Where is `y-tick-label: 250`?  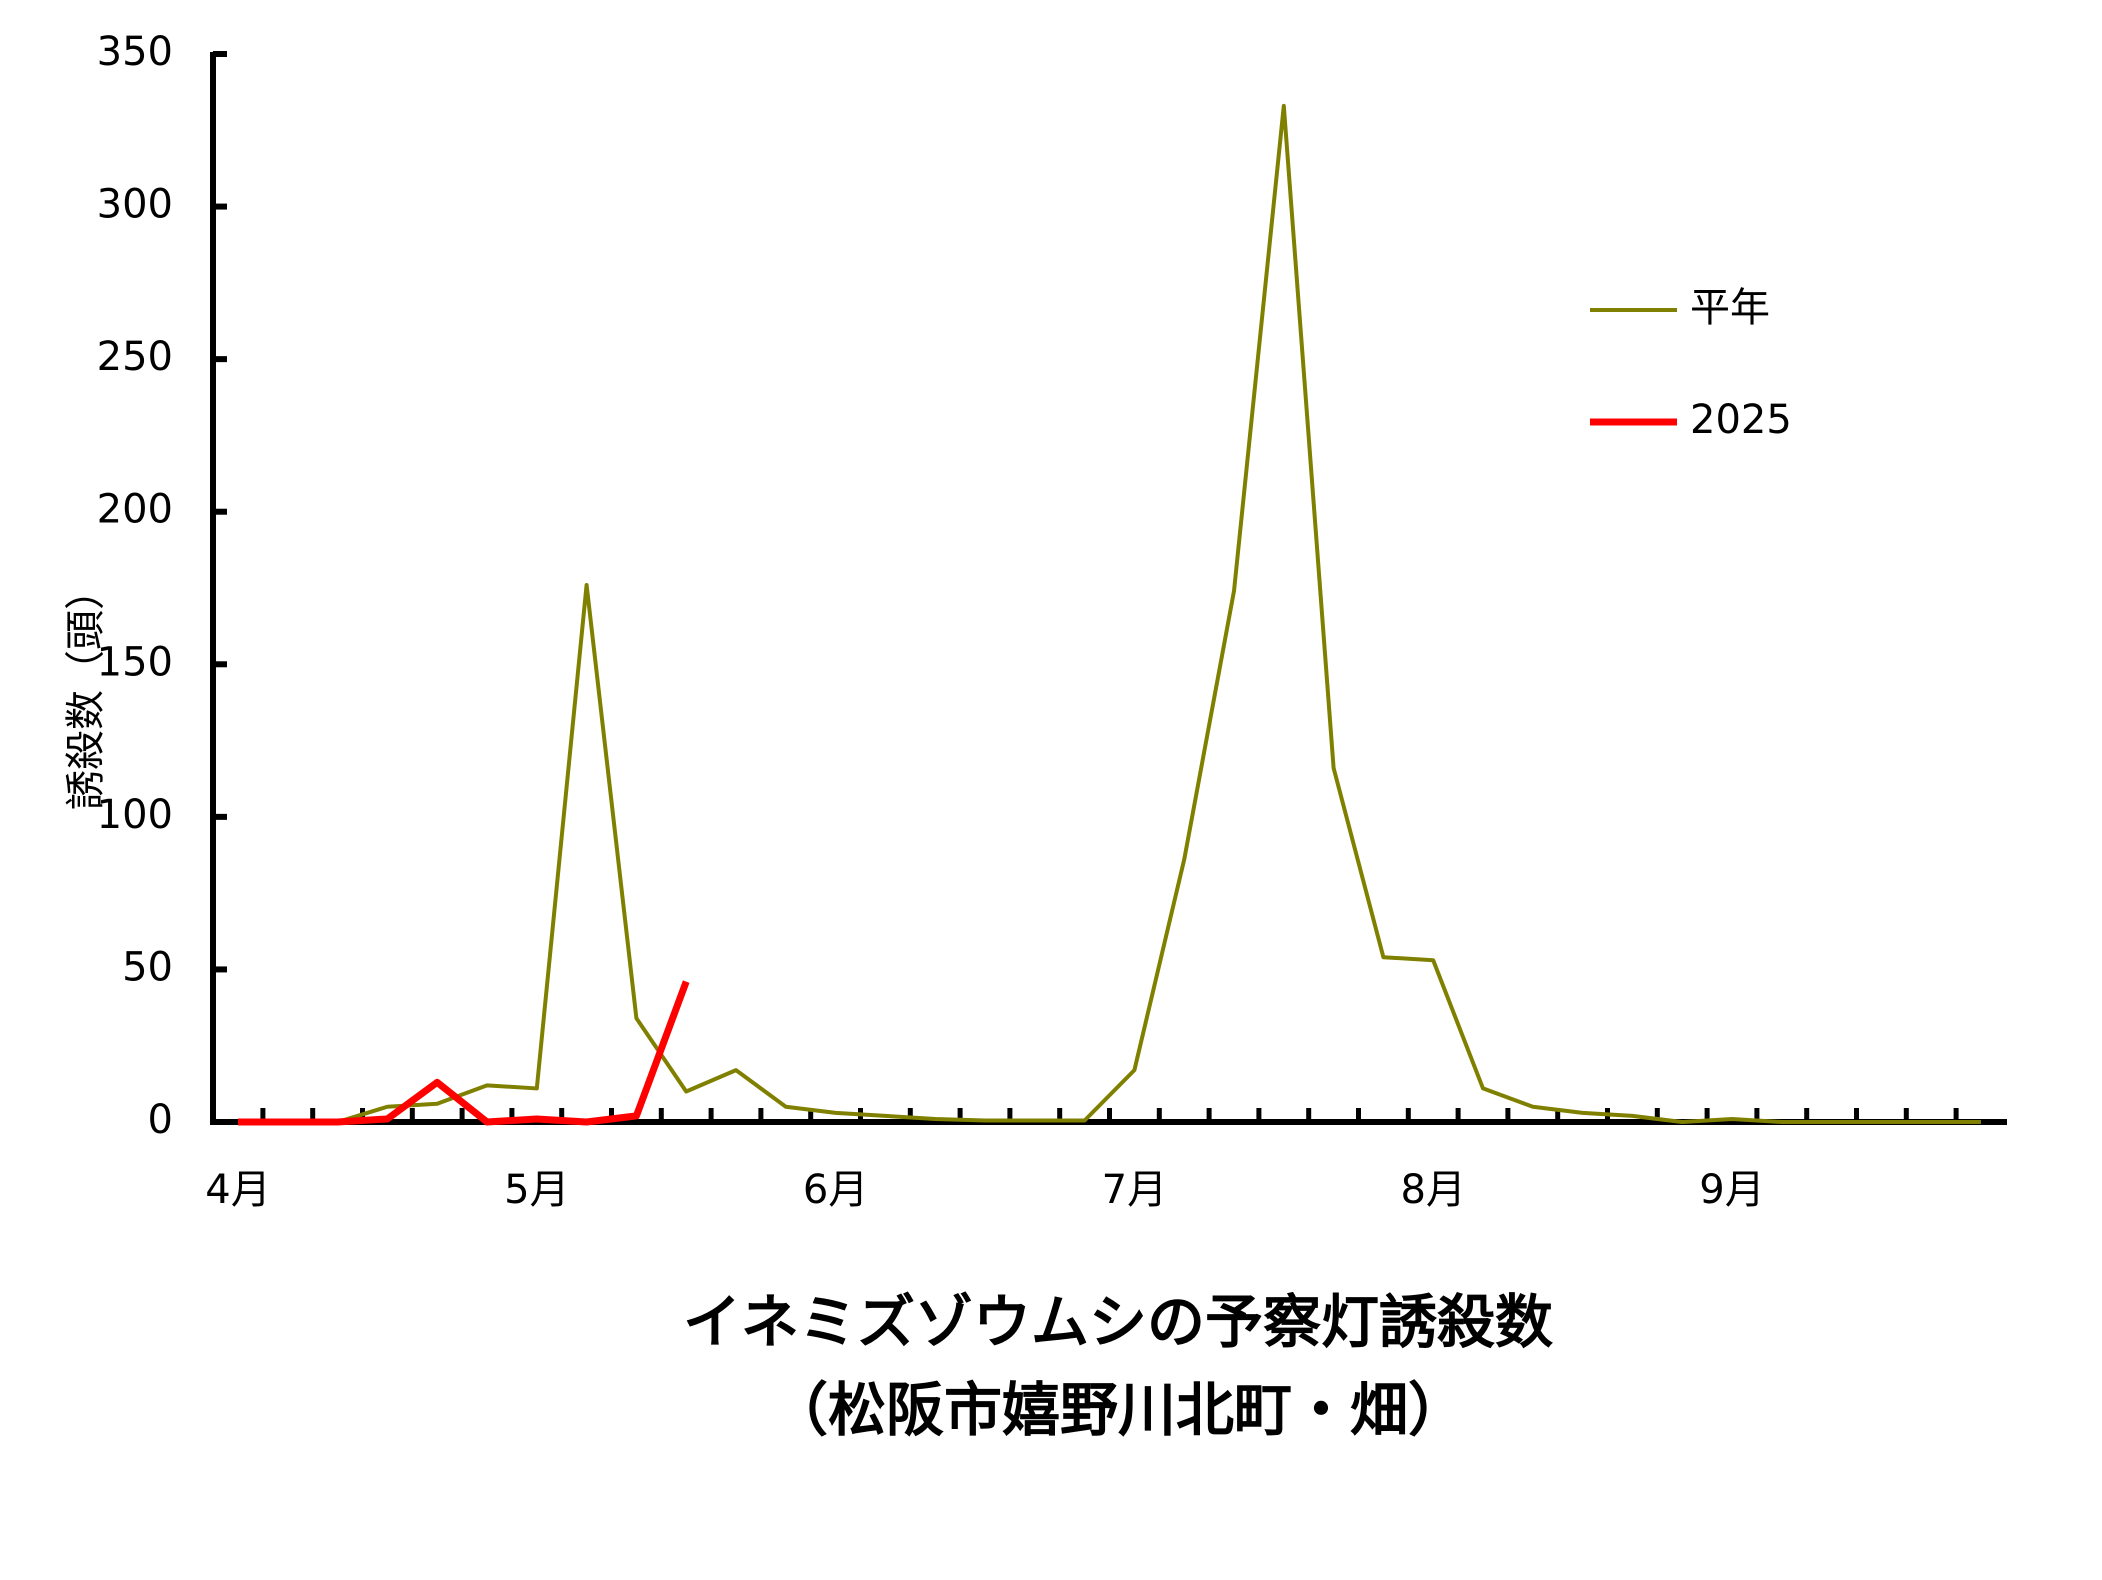
y-tick-label: 250 is located at coordinates (135, 357).